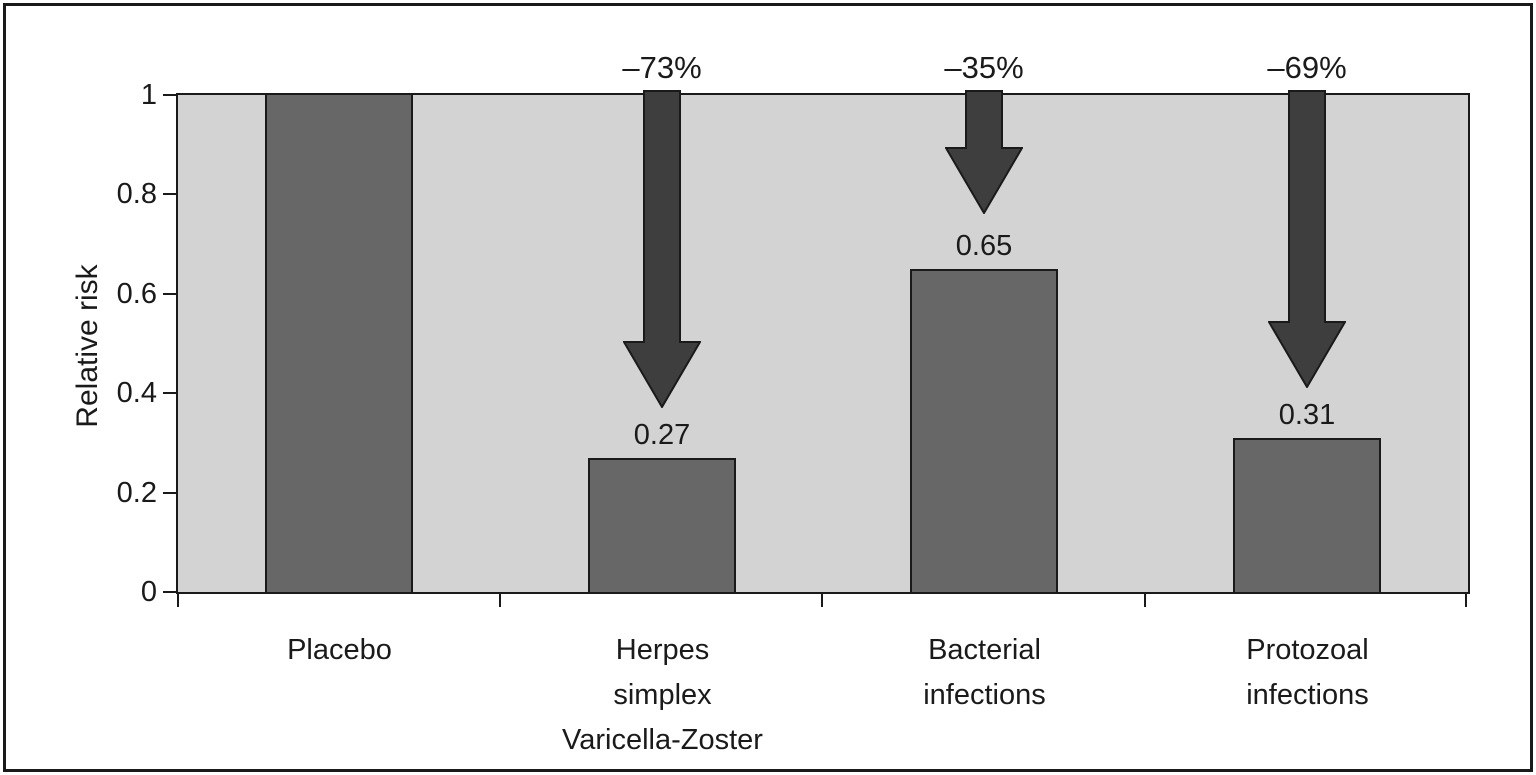 This screenshot has width=1536, height=775. Describe the element at coordinates (148, 95) in the screenshot. I see `y-axis-tick-label: 1` at that location.